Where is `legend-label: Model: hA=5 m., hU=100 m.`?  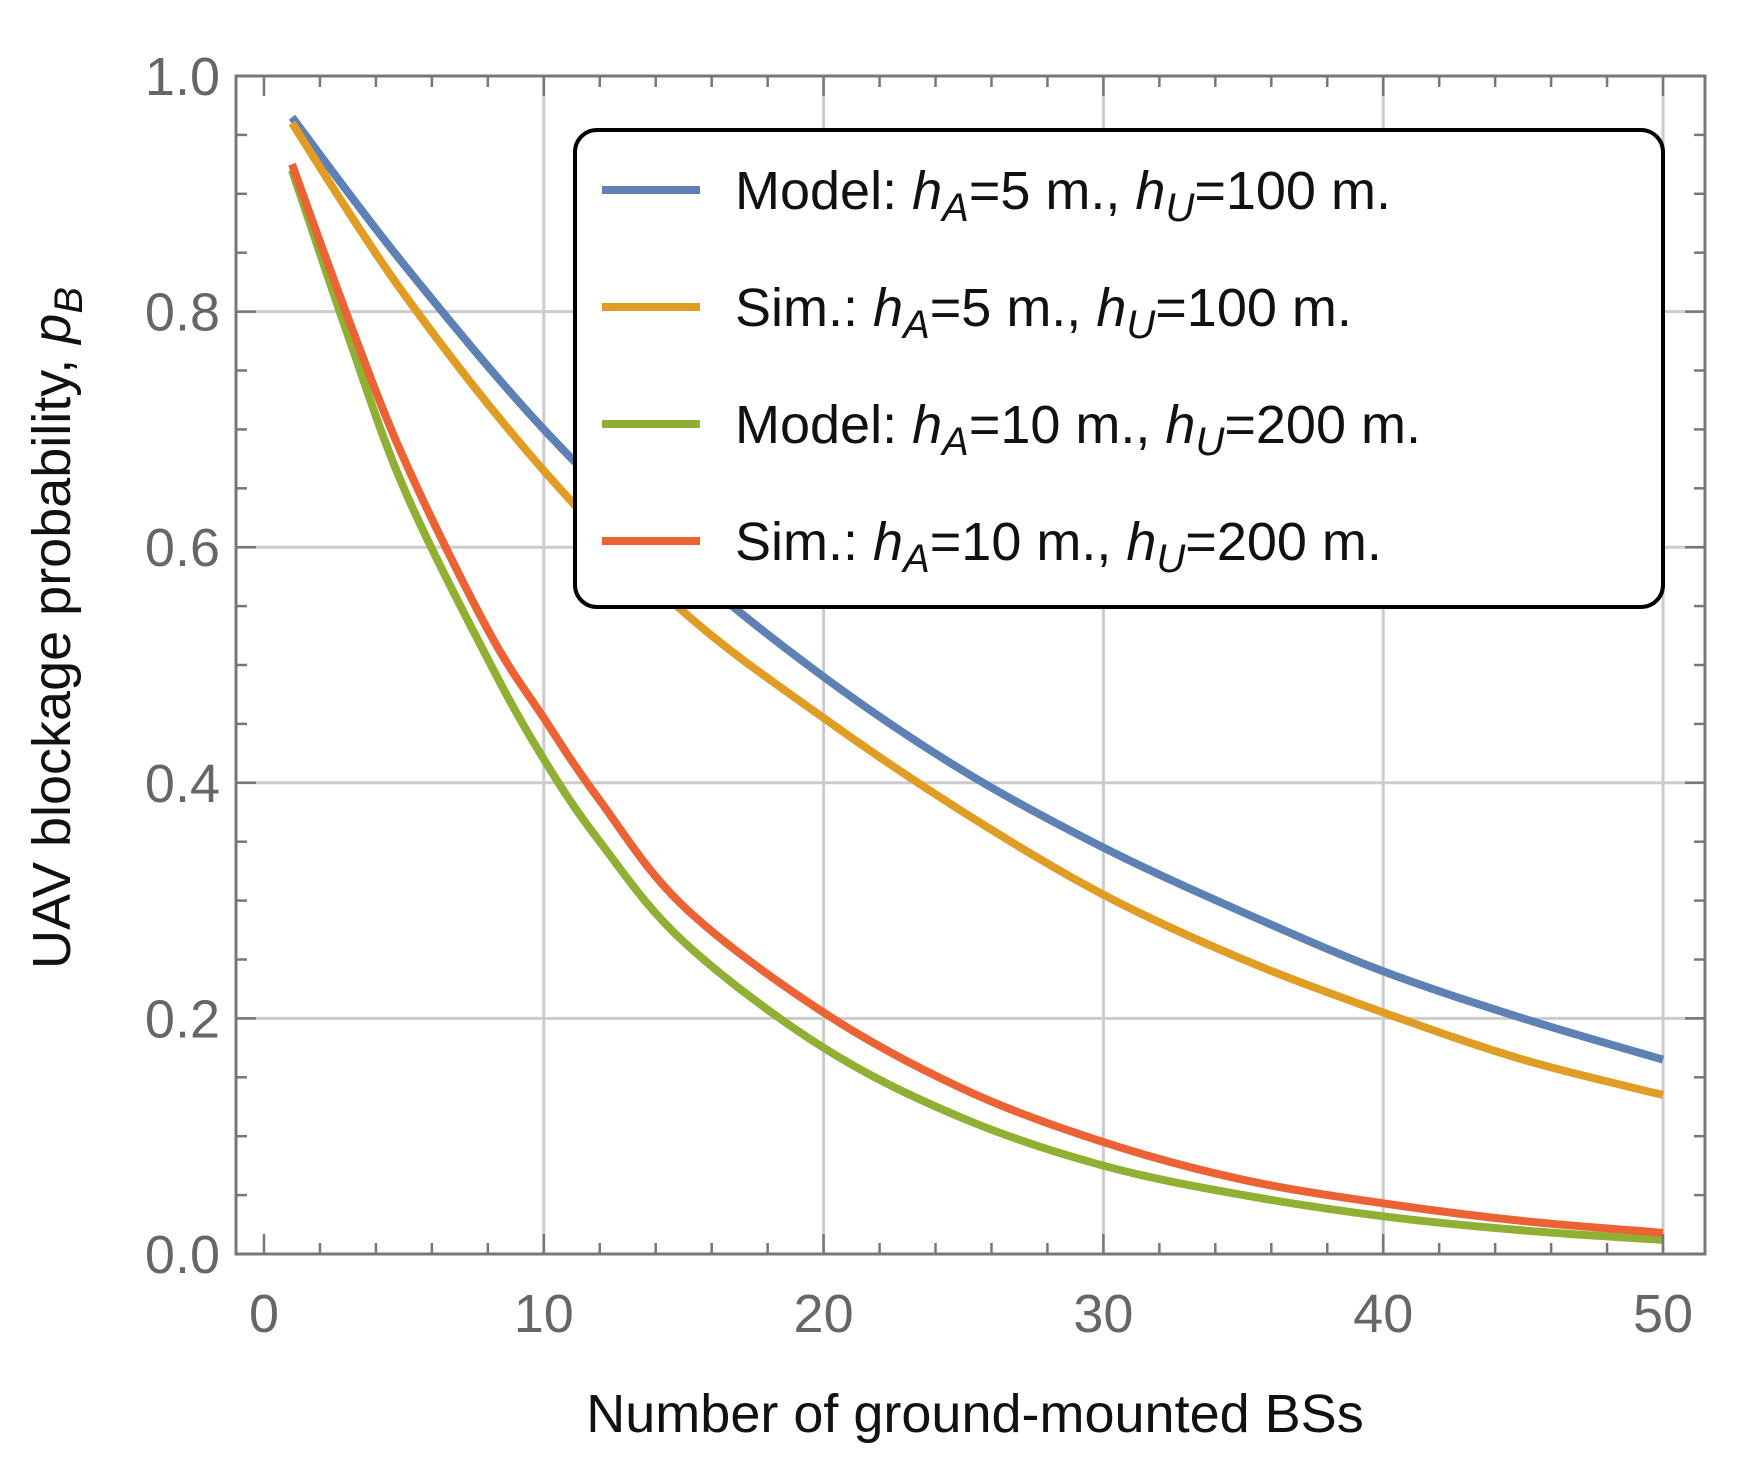
legend-label: Model: hA=5 m., hU=100 m. is located at coordinates (1063, 195).